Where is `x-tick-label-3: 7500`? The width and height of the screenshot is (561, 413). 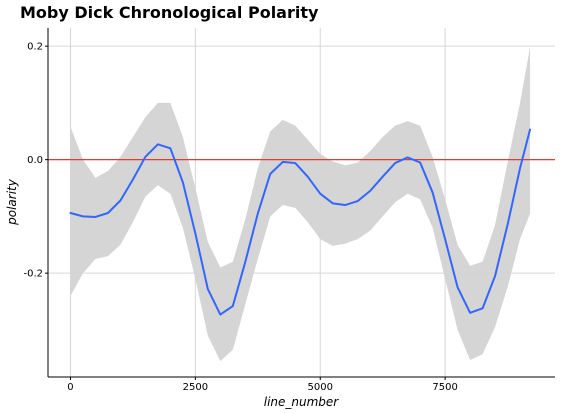
x-tick-label-3: 7500 is located at coordinates (444, 387).